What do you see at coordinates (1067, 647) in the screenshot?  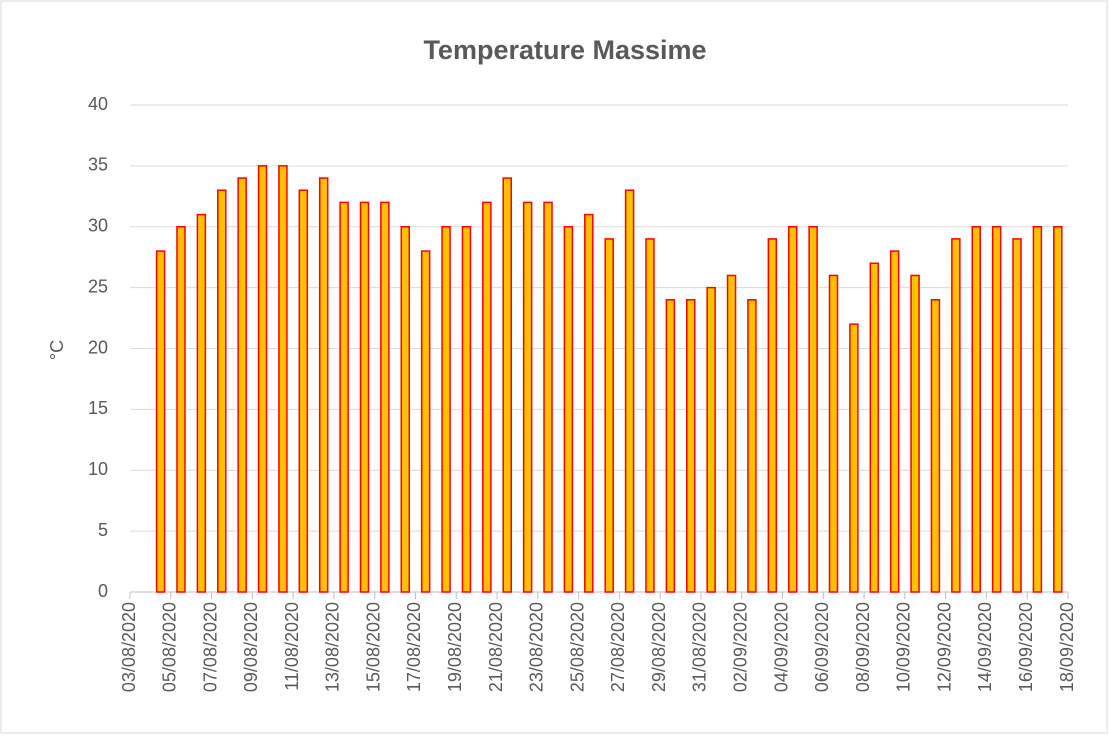 I see `x-tick-label: 18/09/2020` at bounding box center [1067, 647].